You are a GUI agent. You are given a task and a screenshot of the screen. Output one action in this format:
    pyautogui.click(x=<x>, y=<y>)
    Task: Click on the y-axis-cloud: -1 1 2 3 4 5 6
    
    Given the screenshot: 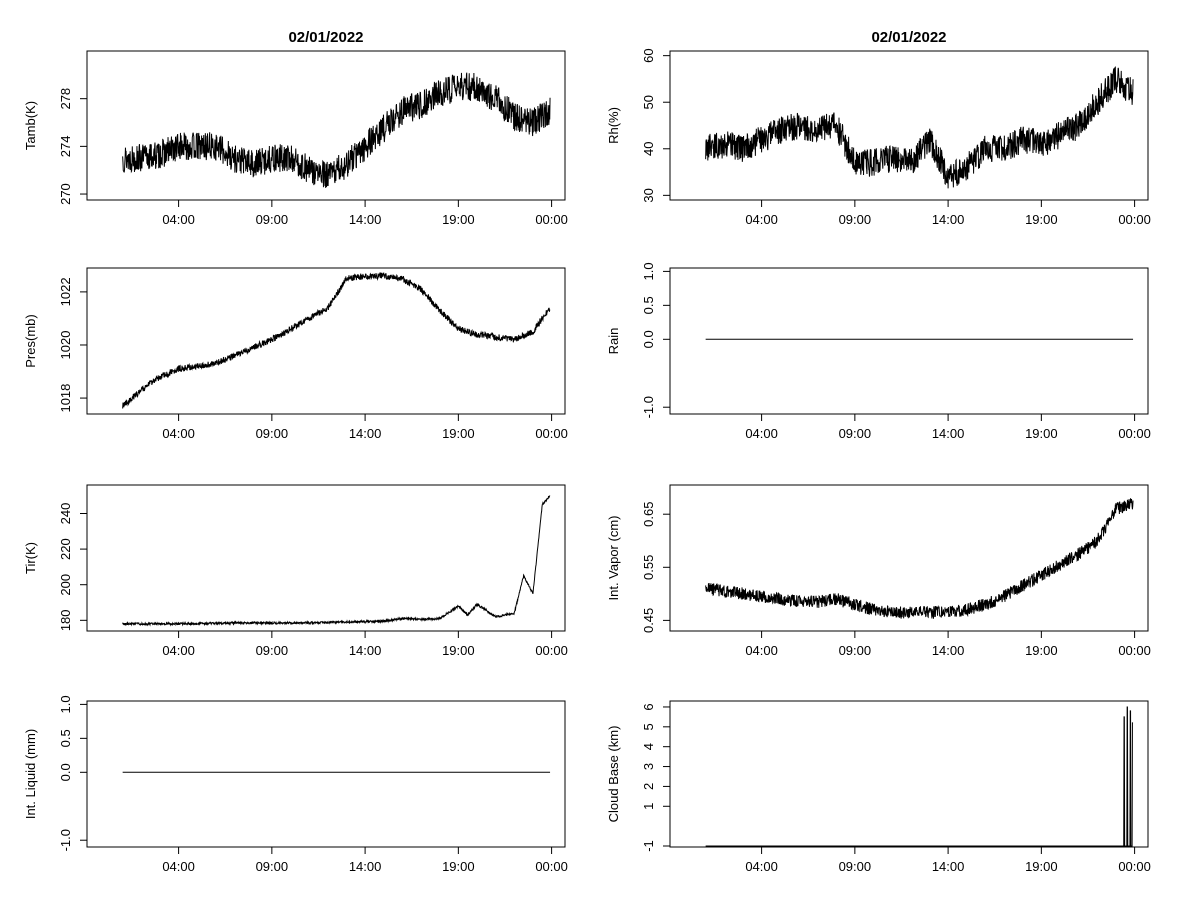 What is the action you would take?
    pyautogui.click(x=655, y=777)
    